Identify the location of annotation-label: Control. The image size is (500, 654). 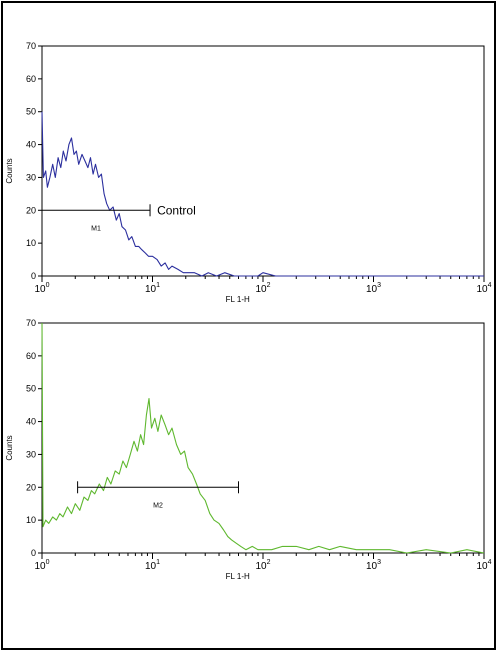
(176, 210).